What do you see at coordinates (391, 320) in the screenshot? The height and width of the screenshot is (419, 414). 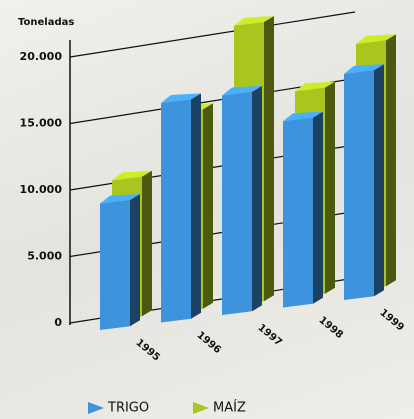 I see `x-tick-label: 1999` at bounding box center [391, 320].